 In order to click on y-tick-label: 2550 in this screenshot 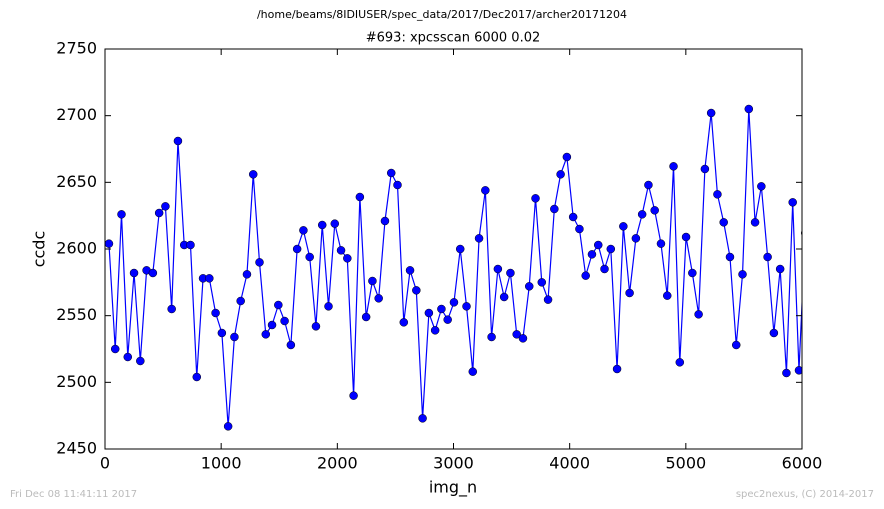, I will do `click(76, 314)`.